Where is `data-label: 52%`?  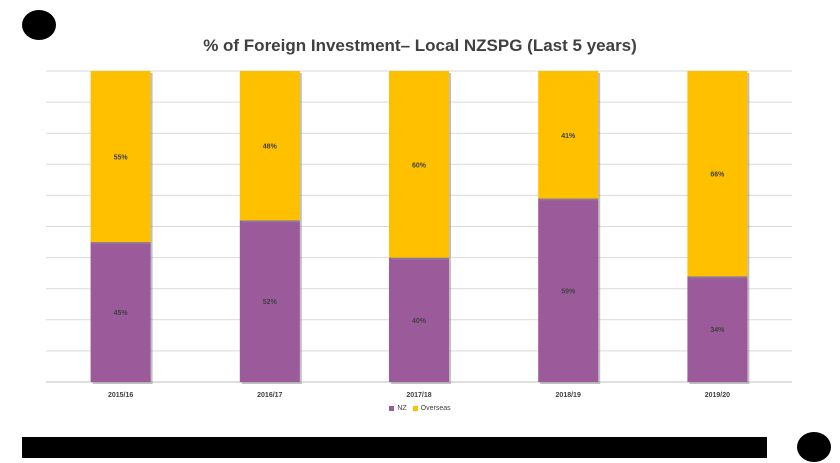
data-label: 52% is located at coordinates (270, 302).